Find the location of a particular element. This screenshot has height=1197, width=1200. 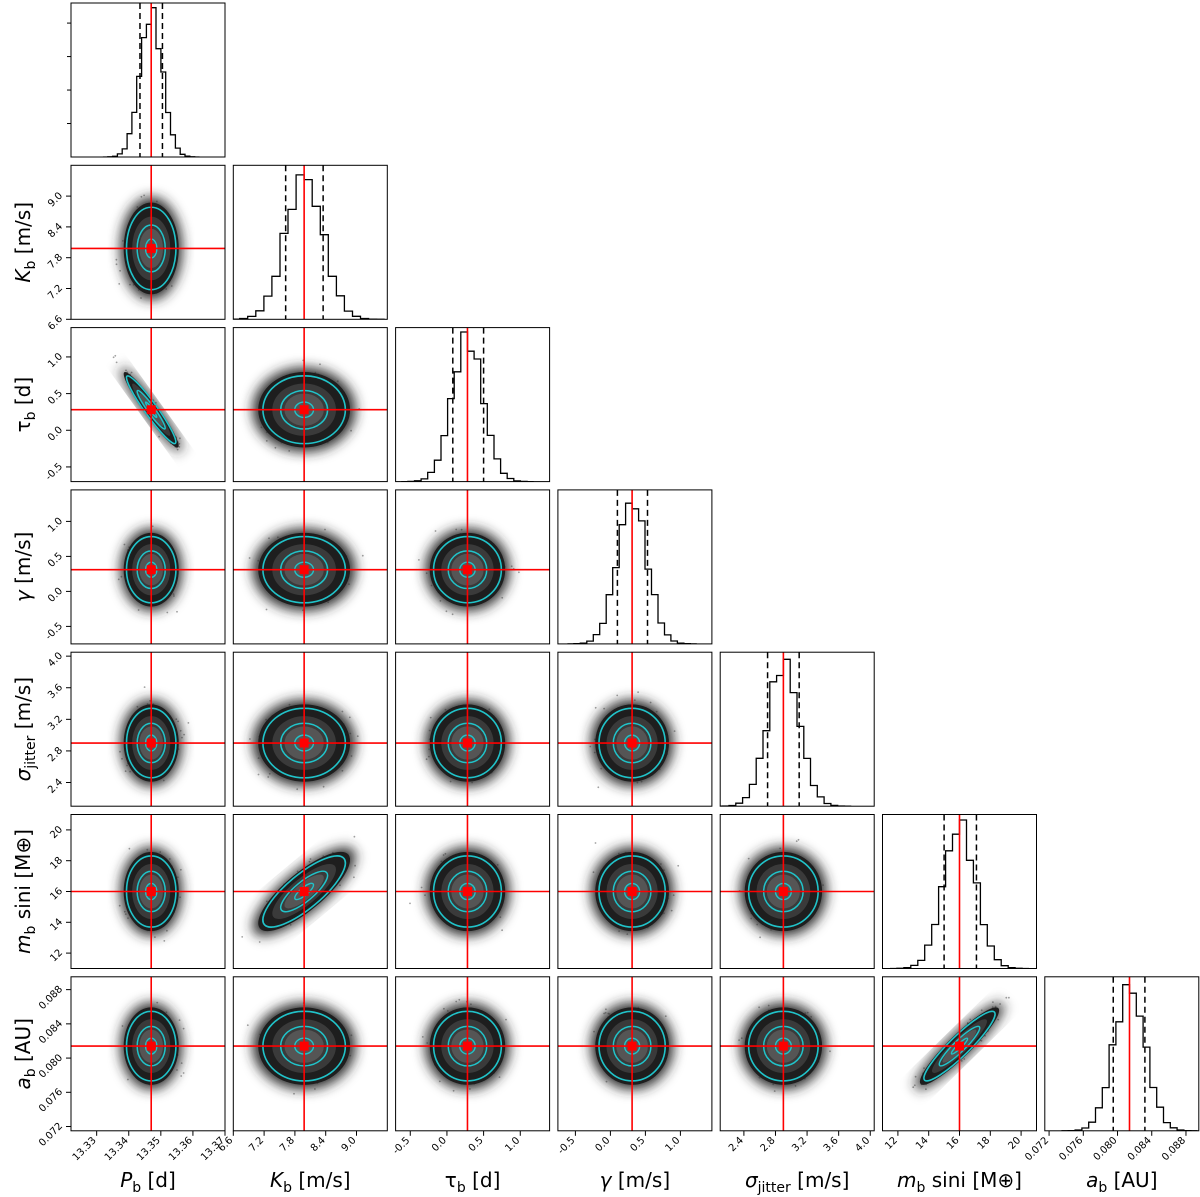

y-axis-label-gamma: γ [m/s] is located at coordinates (23, 567).